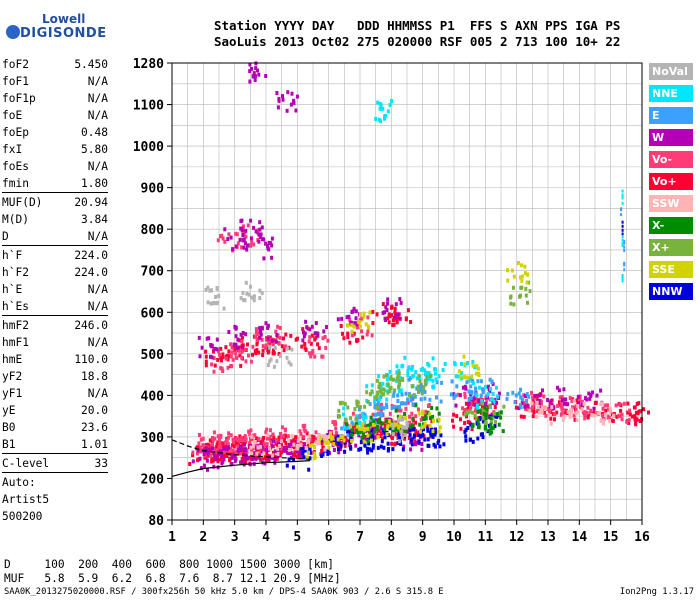  Describe the element at coordinates (19, 482) in the screenshot. I see `auto-label: Auto:` at that location.